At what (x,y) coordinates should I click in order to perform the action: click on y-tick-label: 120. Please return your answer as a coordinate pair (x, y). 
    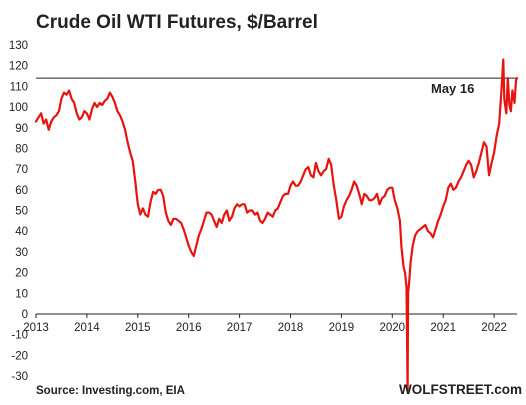
    Looking at the image, I should click on (18, 67).